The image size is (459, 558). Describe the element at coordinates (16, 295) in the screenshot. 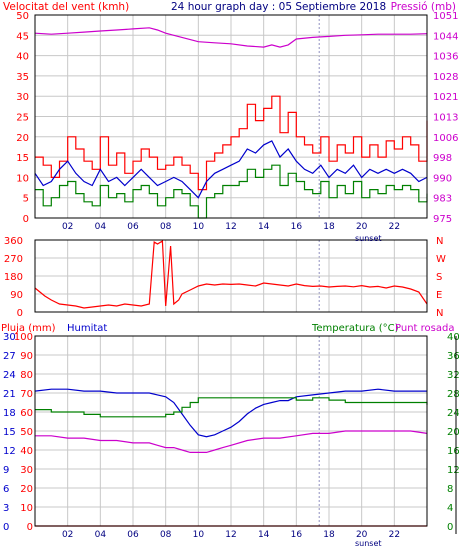

I see `wind-direction-y-left-tick: 90` at that location.